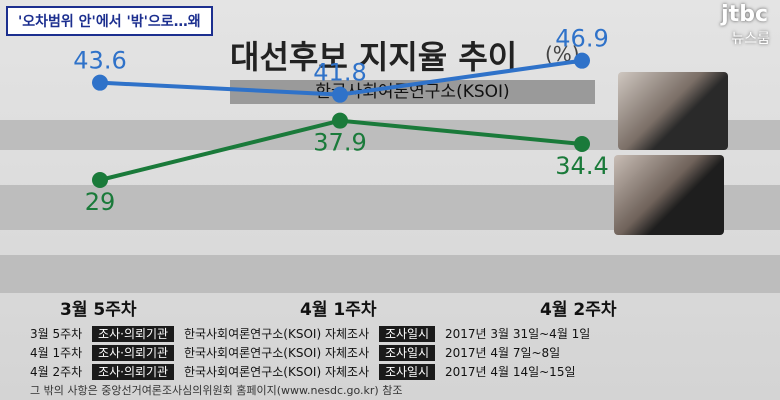  Describe the element at coordinates (744, 14) in the screenshot. I see `broadcaster-logo: jtbc` at that location.